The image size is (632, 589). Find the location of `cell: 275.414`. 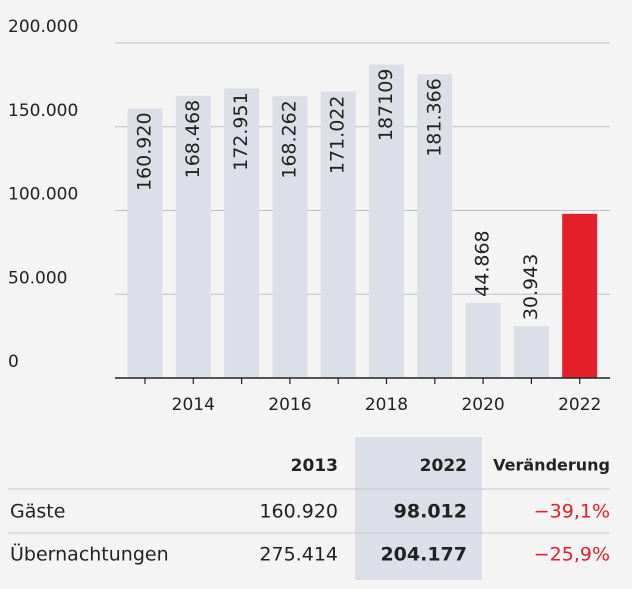

cell: 275.414 is located at coordinates (298, 555).